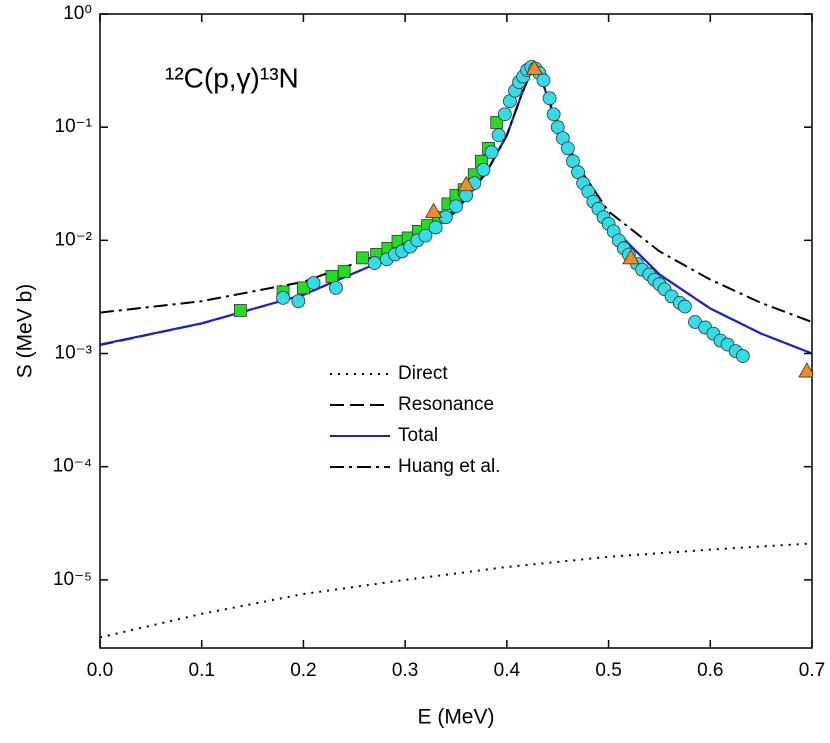 This screenshot has width=830, height=743. I want to click on x-tick-label: 0.1, so click(202, 670).